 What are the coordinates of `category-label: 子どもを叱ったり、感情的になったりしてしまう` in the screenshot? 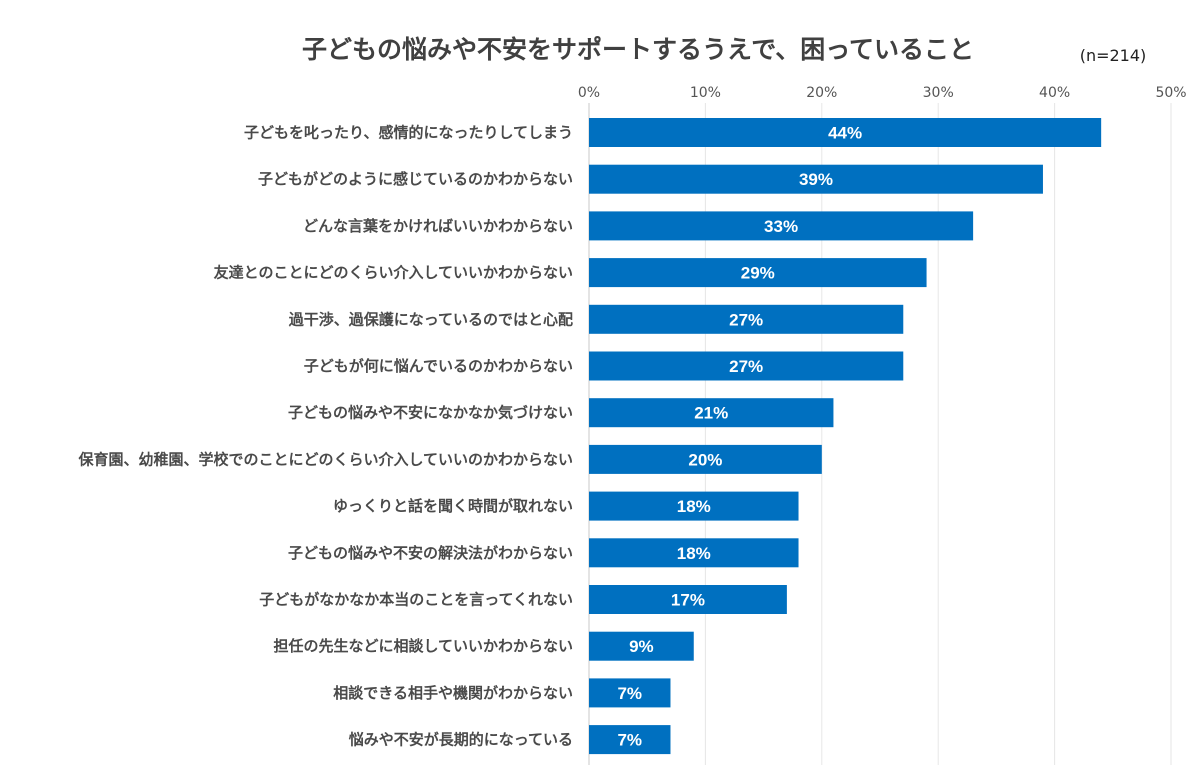 It's located at (408, 133).